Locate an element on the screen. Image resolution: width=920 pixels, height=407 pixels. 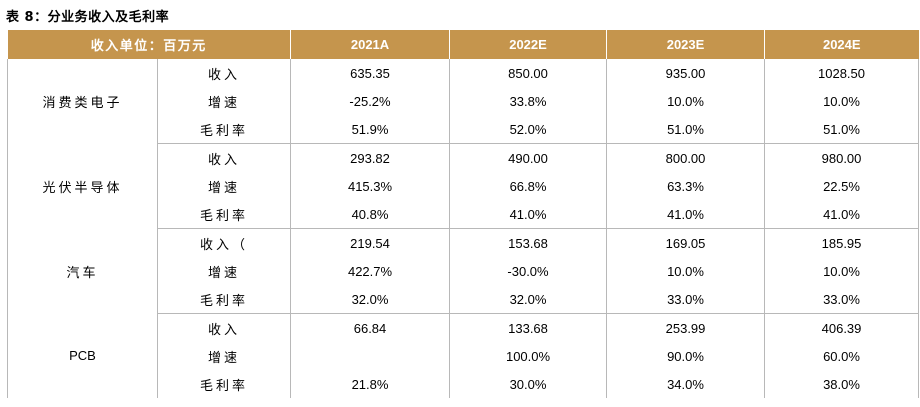
value-cell: 935.00 is located at coordinates (685, 73).